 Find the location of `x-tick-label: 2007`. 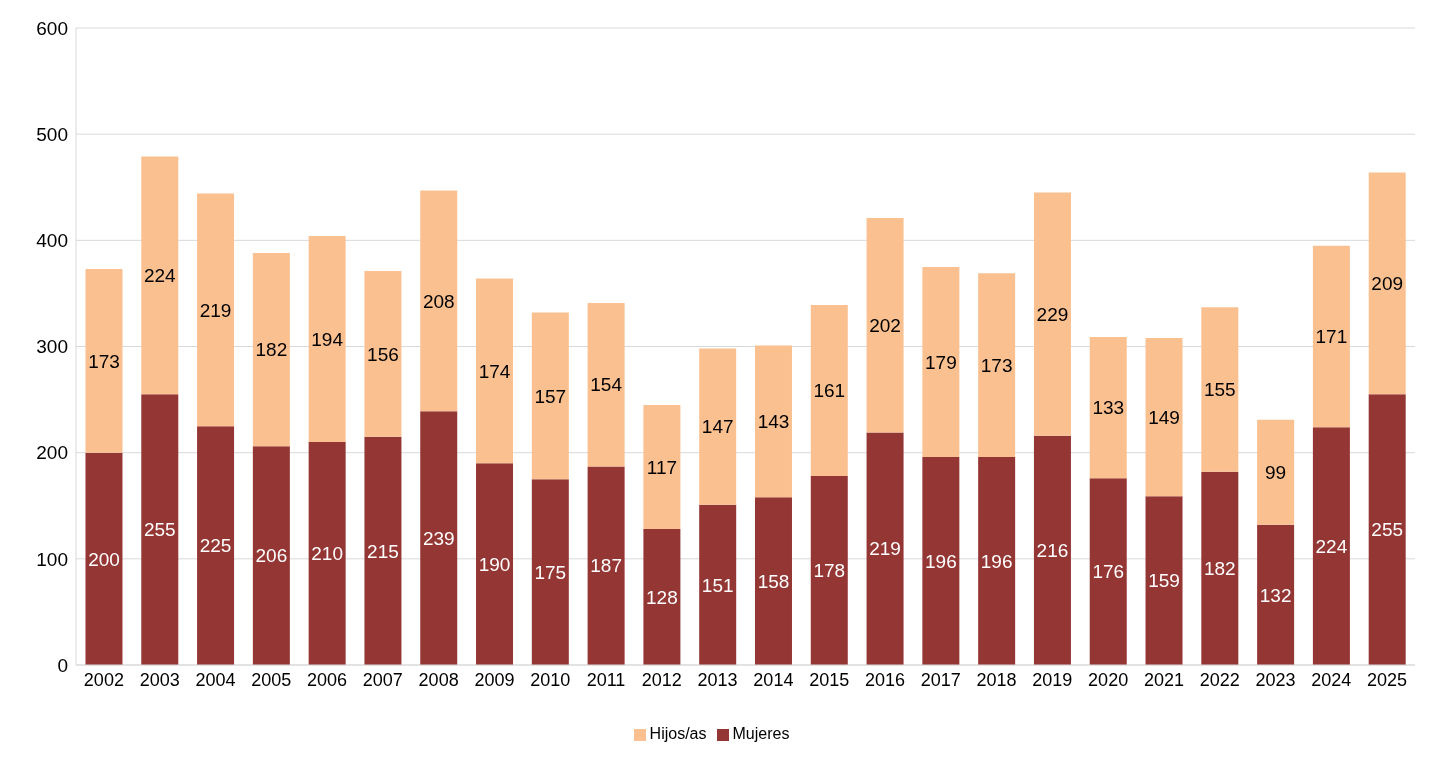

x-tick-label: 2007 is located at coordinates (382, 679).